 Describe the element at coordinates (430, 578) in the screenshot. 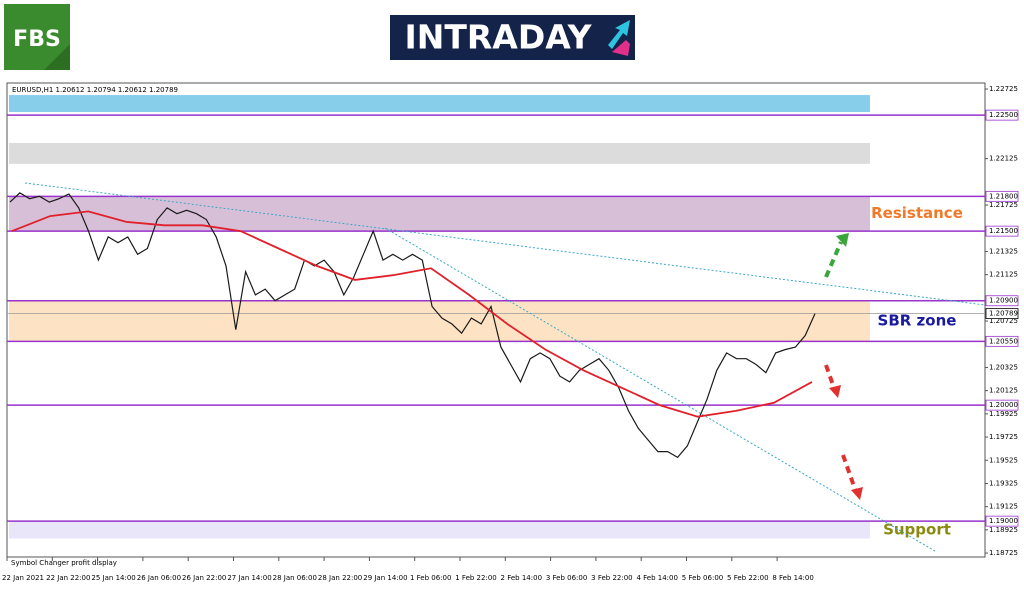

I see `x-tick-label: 1 Feb 06:00` at that location.